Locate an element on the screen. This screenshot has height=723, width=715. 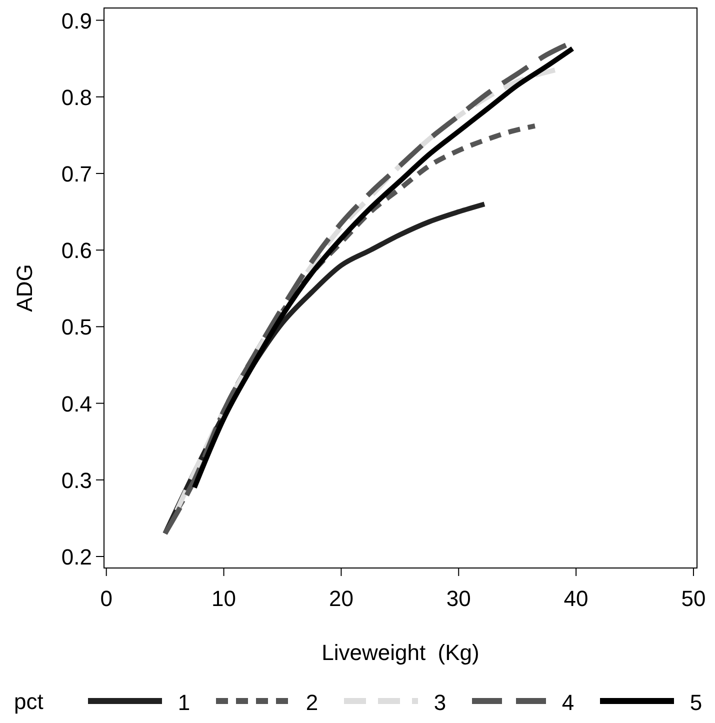
y-axis-title: ADG is located at coordinates (24, 288).